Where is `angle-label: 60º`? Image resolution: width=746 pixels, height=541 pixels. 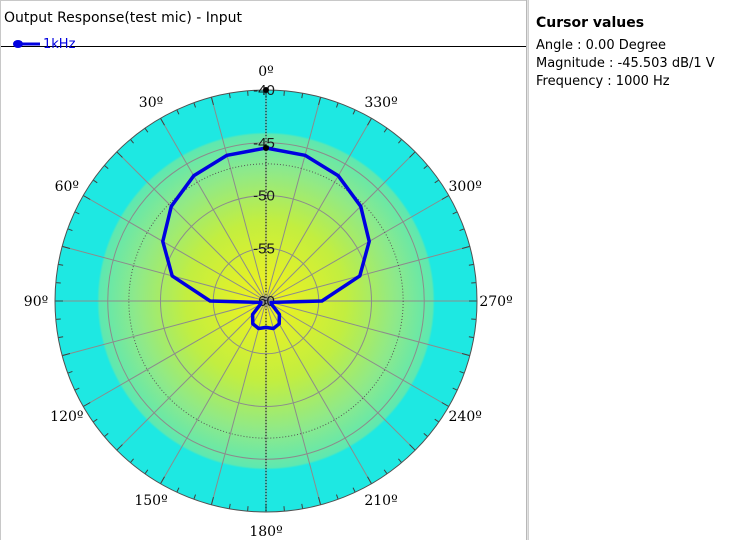 angle-label: 60º is located at coordinates (67, 187).